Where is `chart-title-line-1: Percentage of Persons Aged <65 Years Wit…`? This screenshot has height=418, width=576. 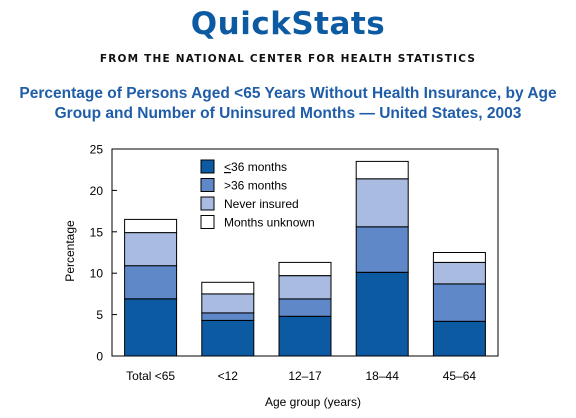
chart-title-line-1: Percentage of Persons Aged <65 Years Wit… is located at coordinates (288, 93).